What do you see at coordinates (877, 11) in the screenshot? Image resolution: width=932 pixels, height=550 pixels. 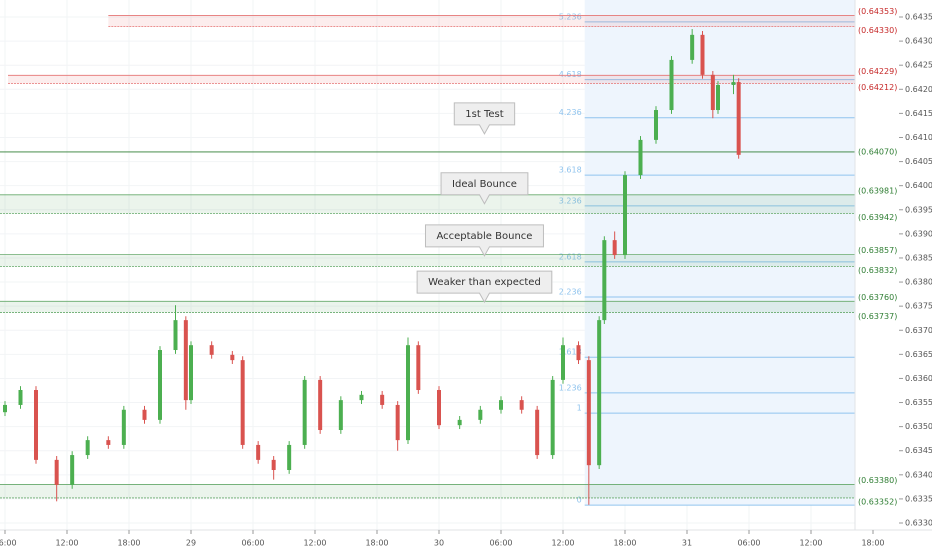 I see `zone-price-label: (0.64353)` at bounding box center [877, 11].